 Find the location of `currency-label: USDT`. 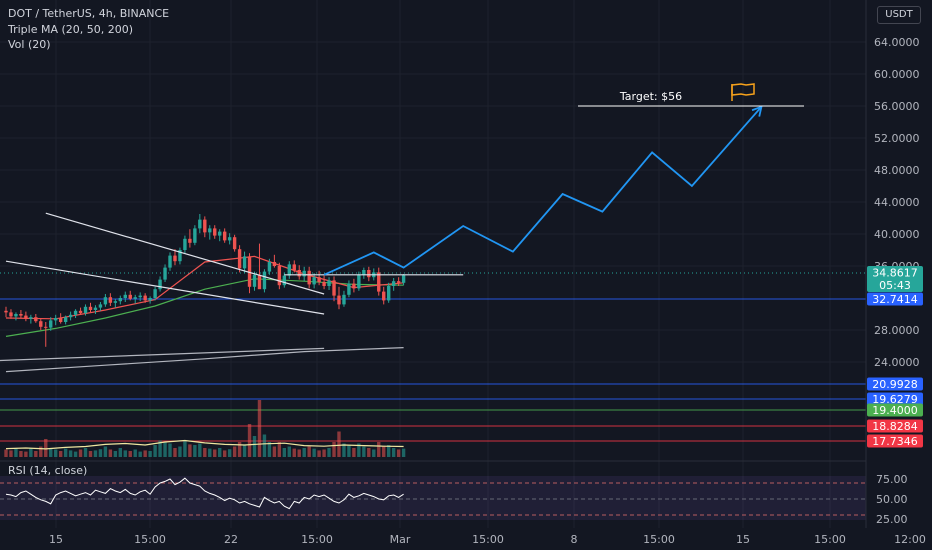

currency-label: USDT is located at coordinates (899, 14).